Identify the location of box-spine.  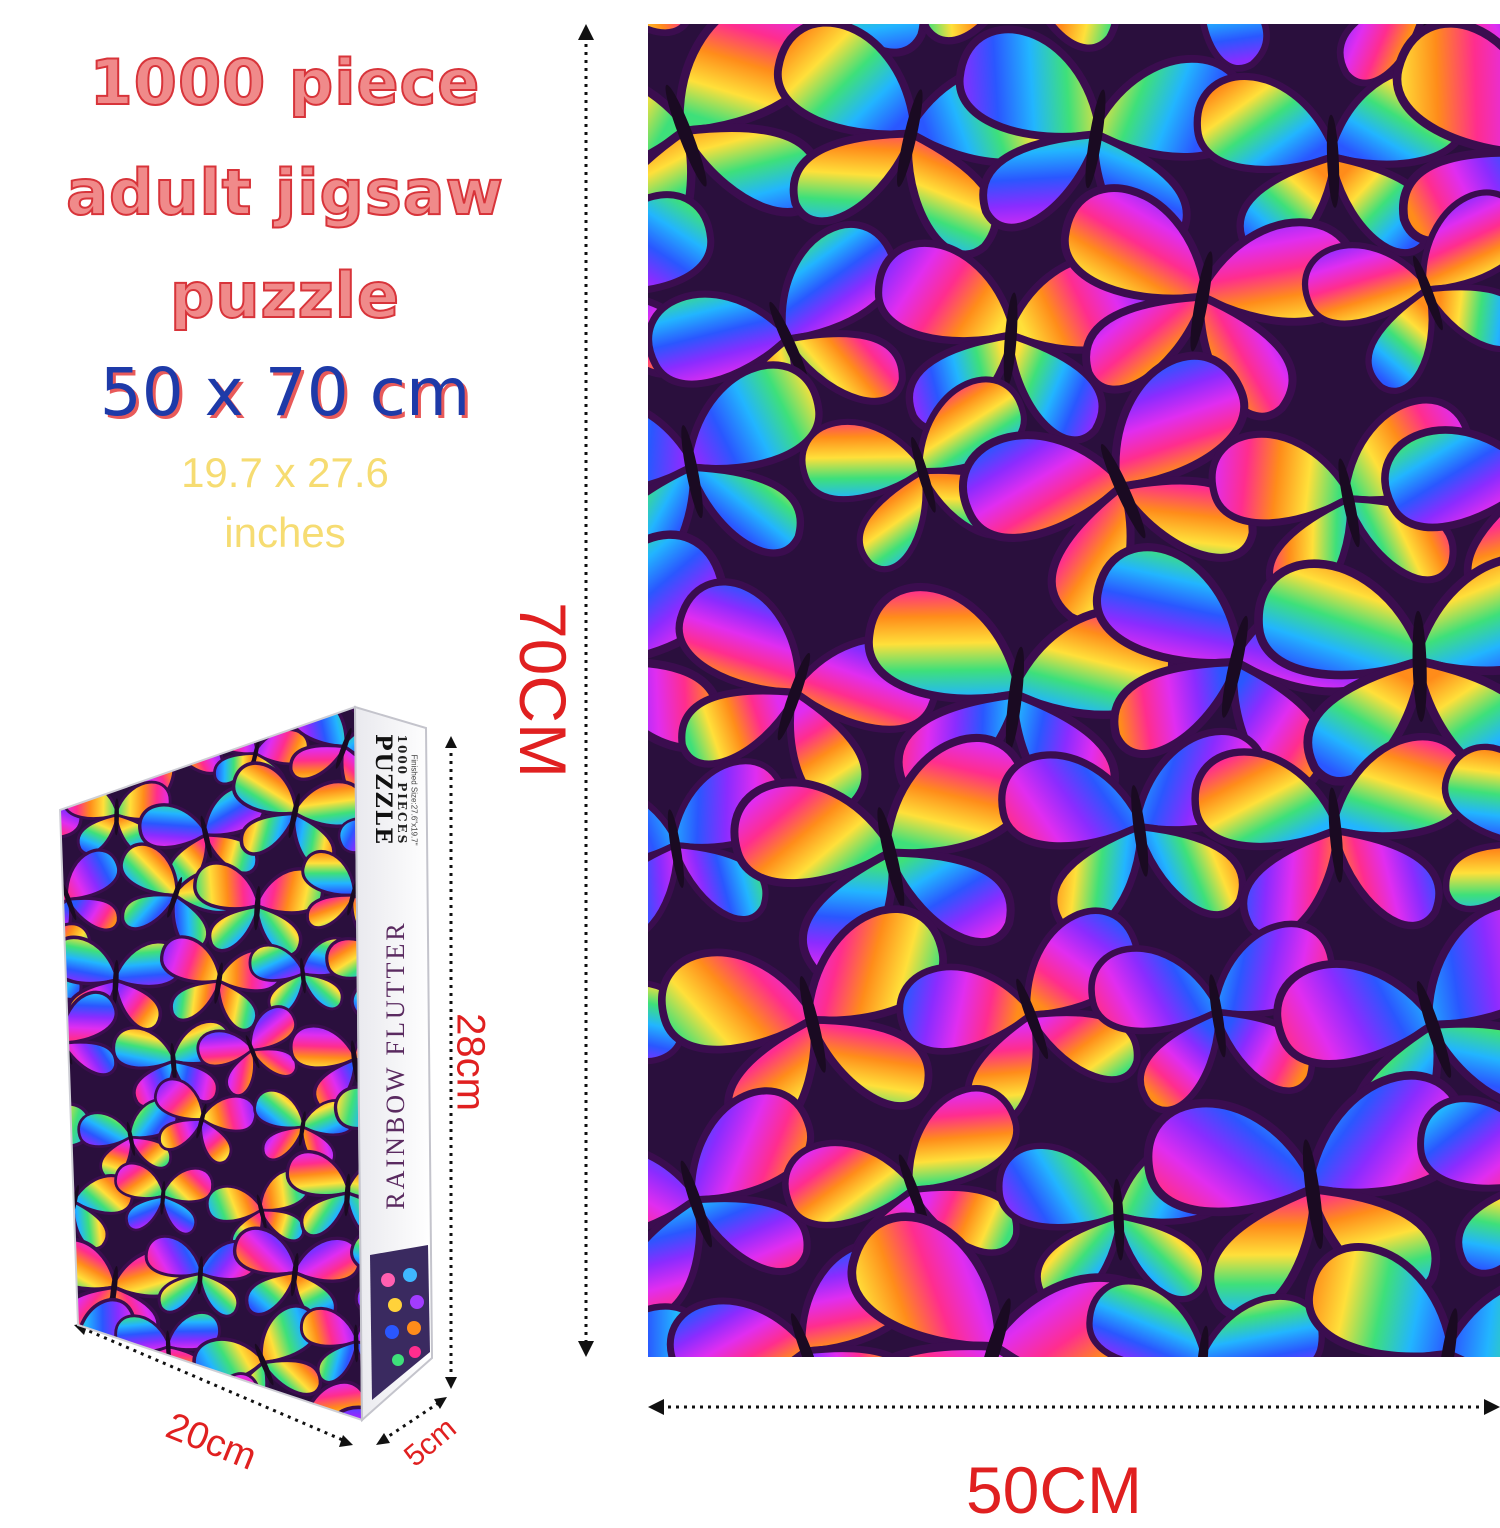
(393, 1064).